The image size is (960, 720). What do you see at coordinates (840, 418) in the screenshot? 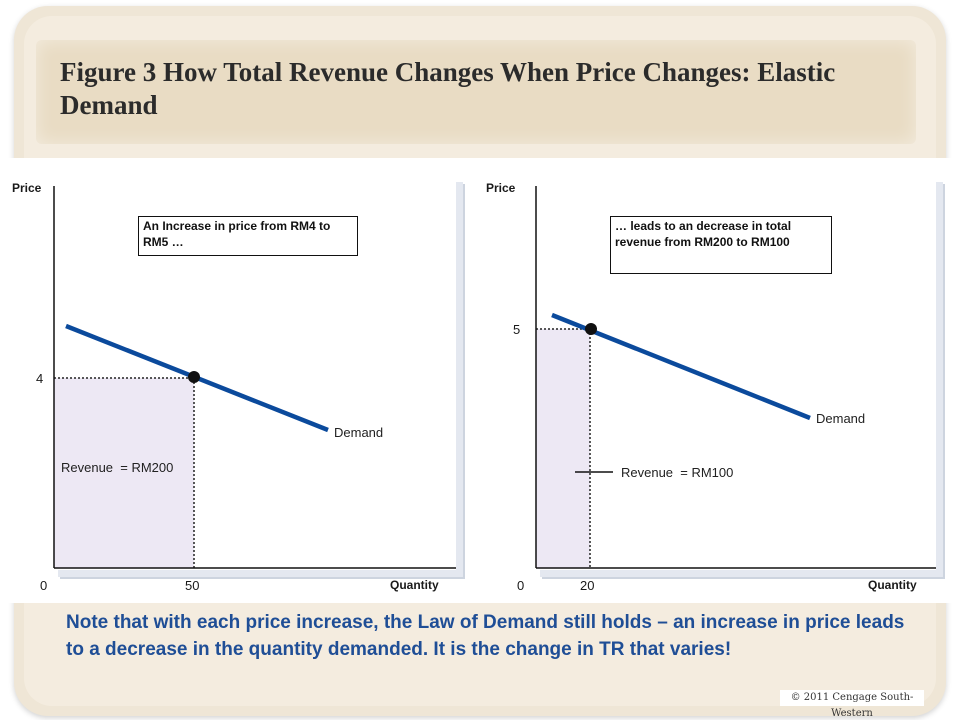
I see `right-demand-label: Demand` at bounding box center [840, 418].